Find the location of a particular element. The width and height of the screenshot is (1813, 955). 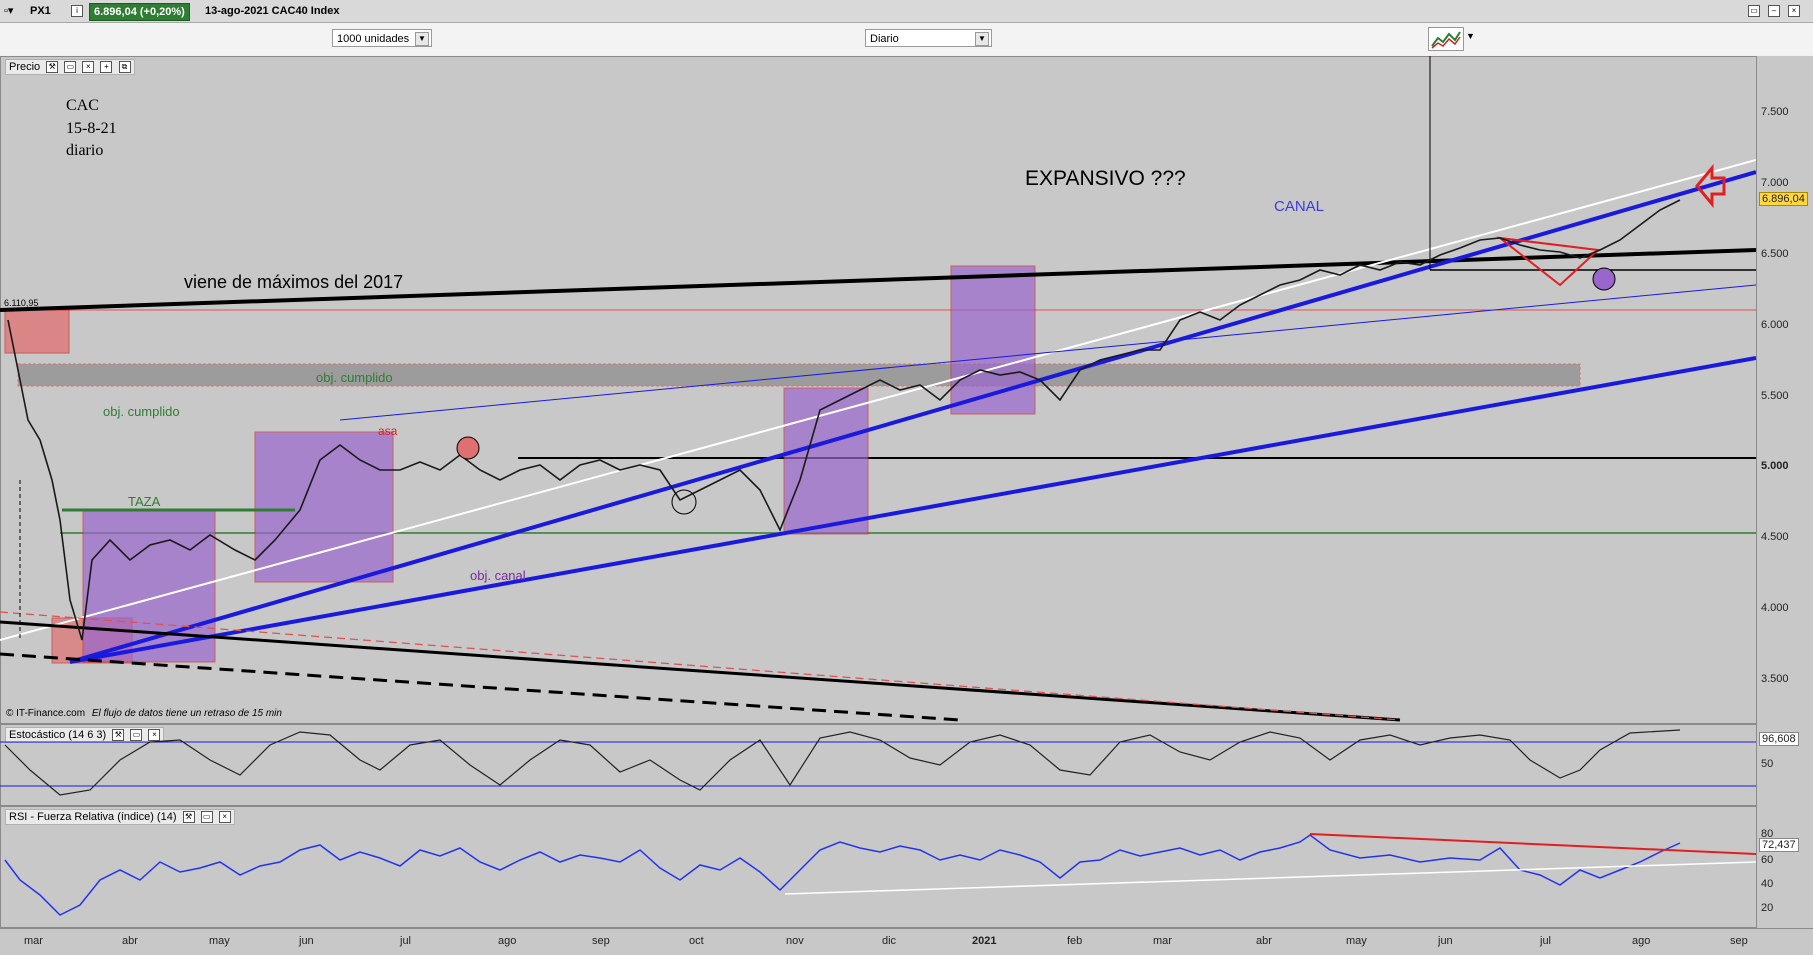

stochastic-panel-header: Estocástico (14 6 3) ⚒ ▭ × is located at coordinates (85, 735).